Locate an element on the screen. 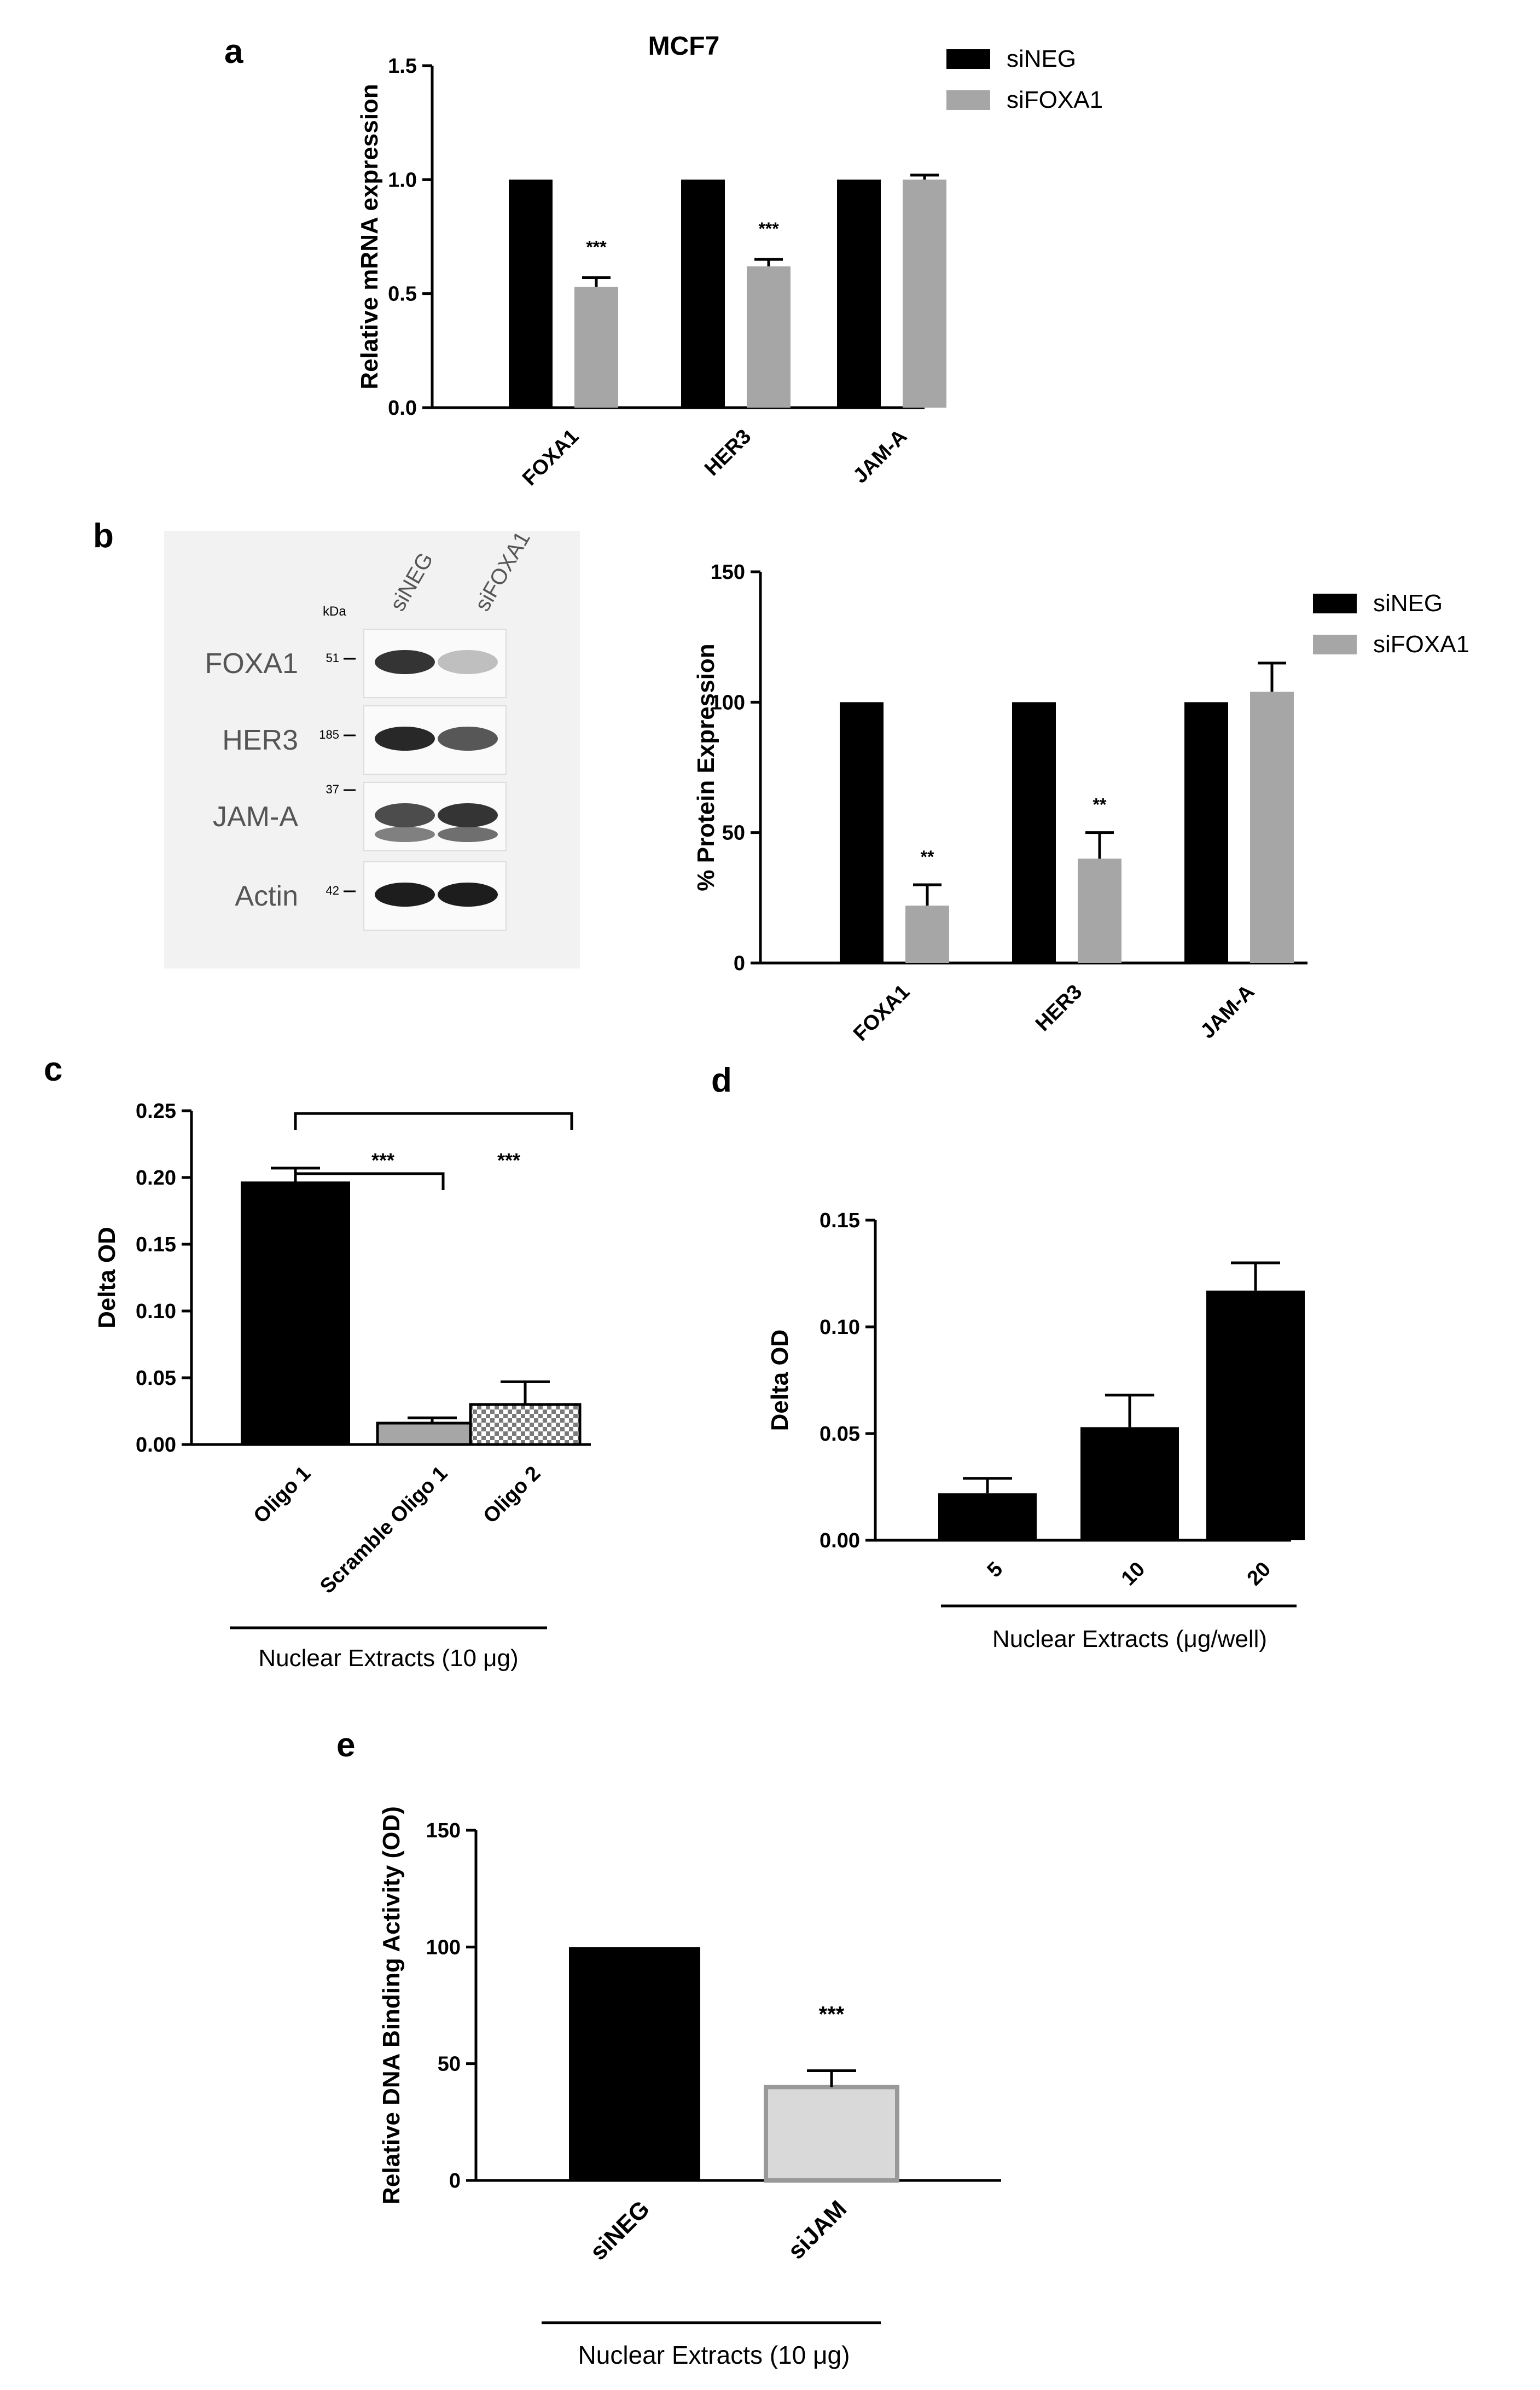 The image size is (1540, 2390). kda-marker: 37 is located at coordinates (332, 789).